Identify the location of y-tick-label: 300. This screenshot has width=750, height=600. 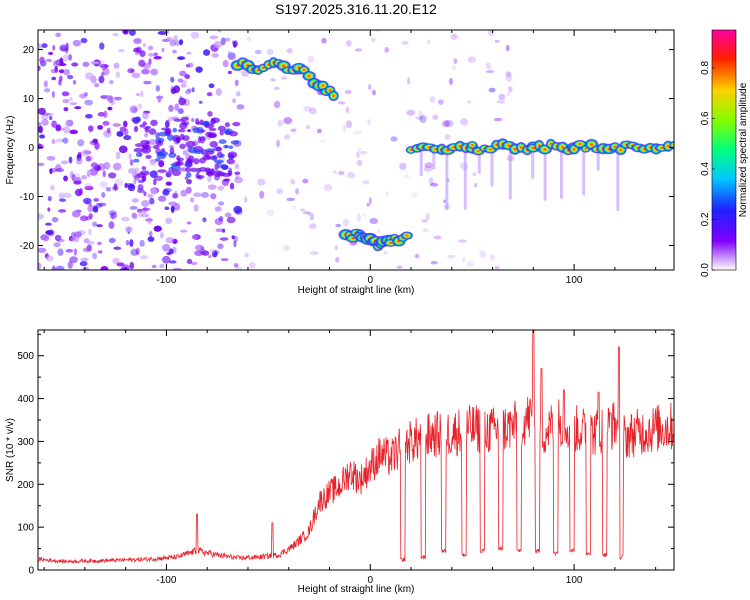
(25, 442).